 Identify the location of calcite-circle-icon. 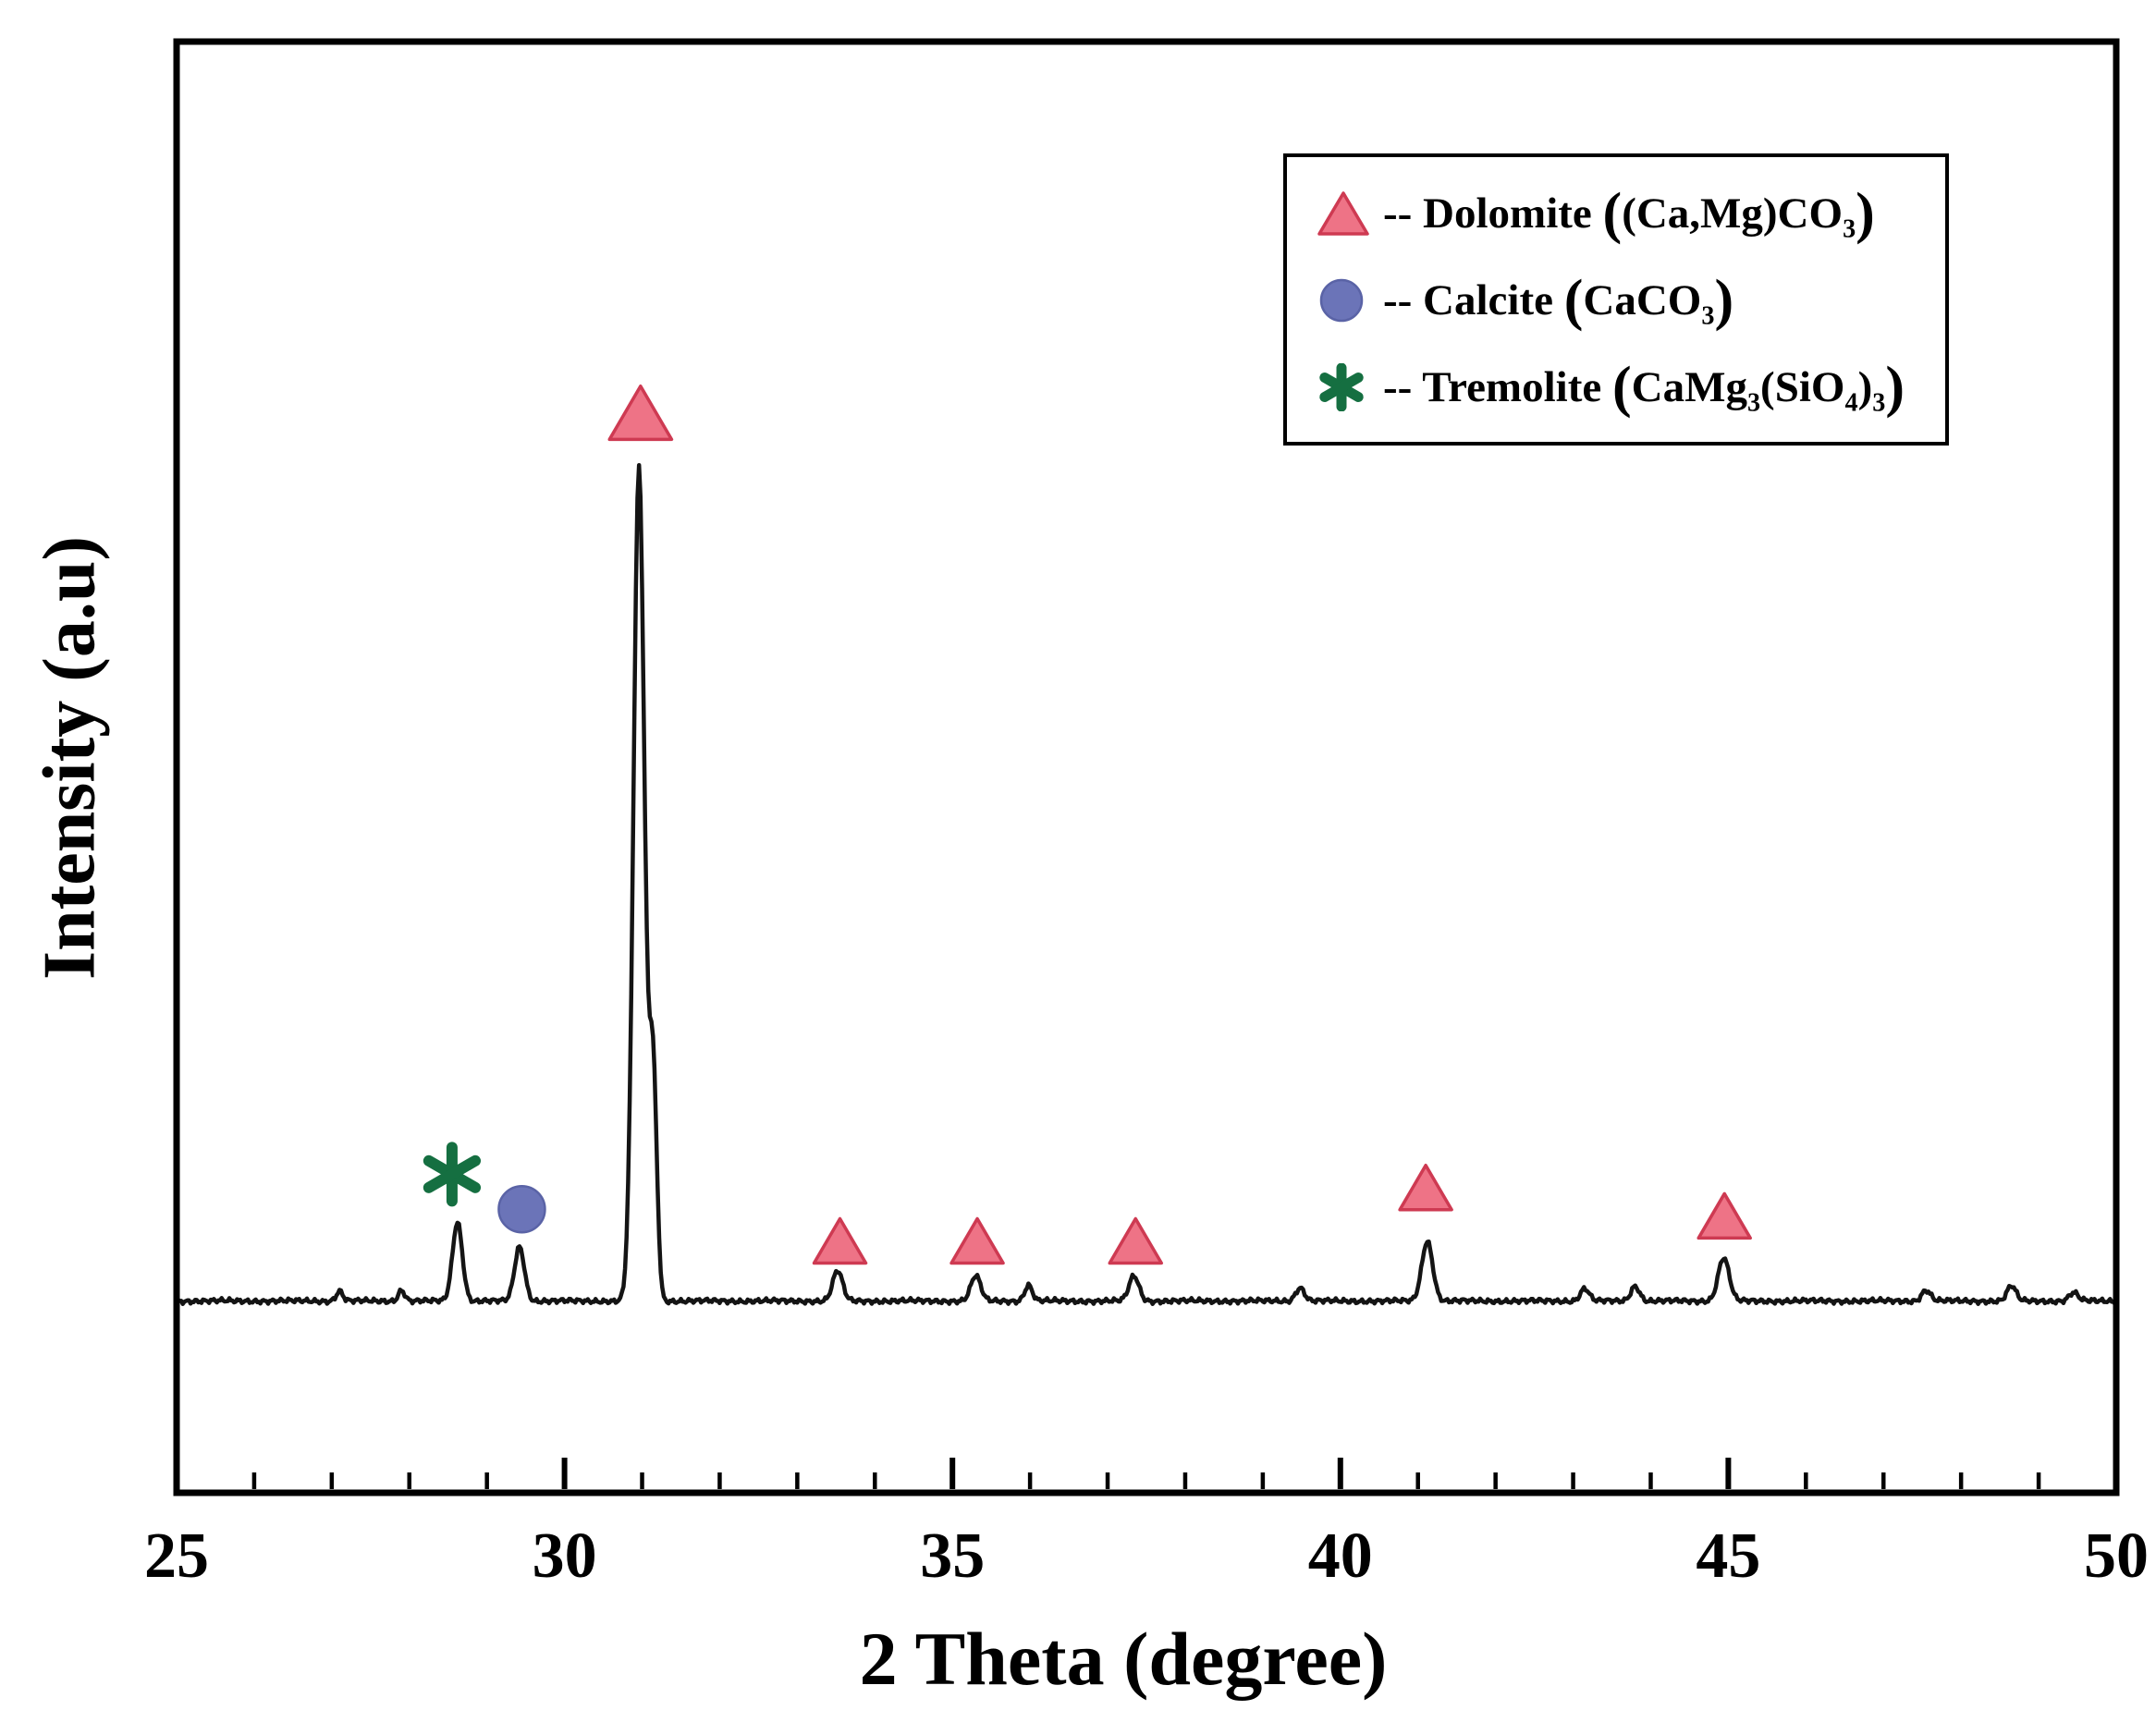
(1343, 300).